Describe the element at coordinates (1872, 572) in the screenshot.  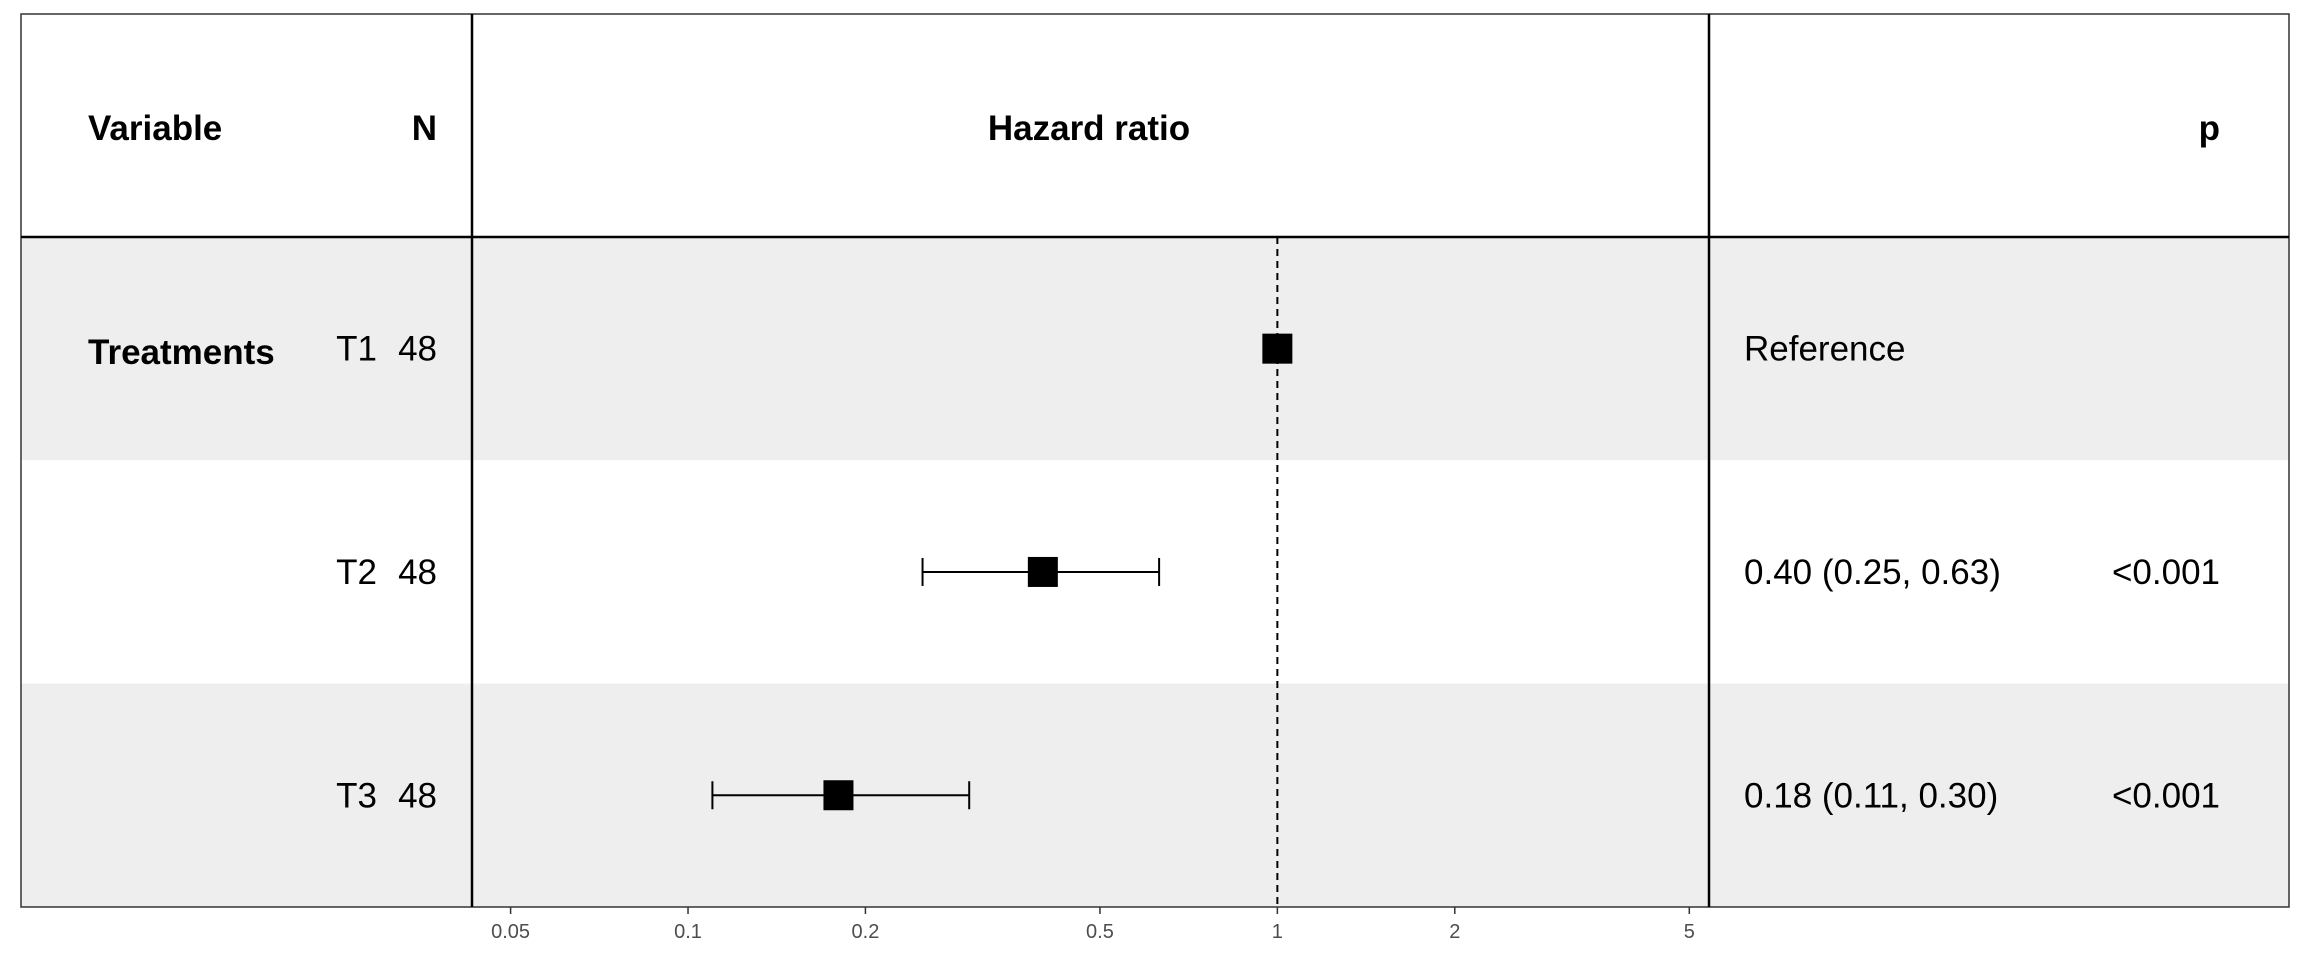
I see `row-estimate-text: 0.40 (0.25, 0.63)` at that location.